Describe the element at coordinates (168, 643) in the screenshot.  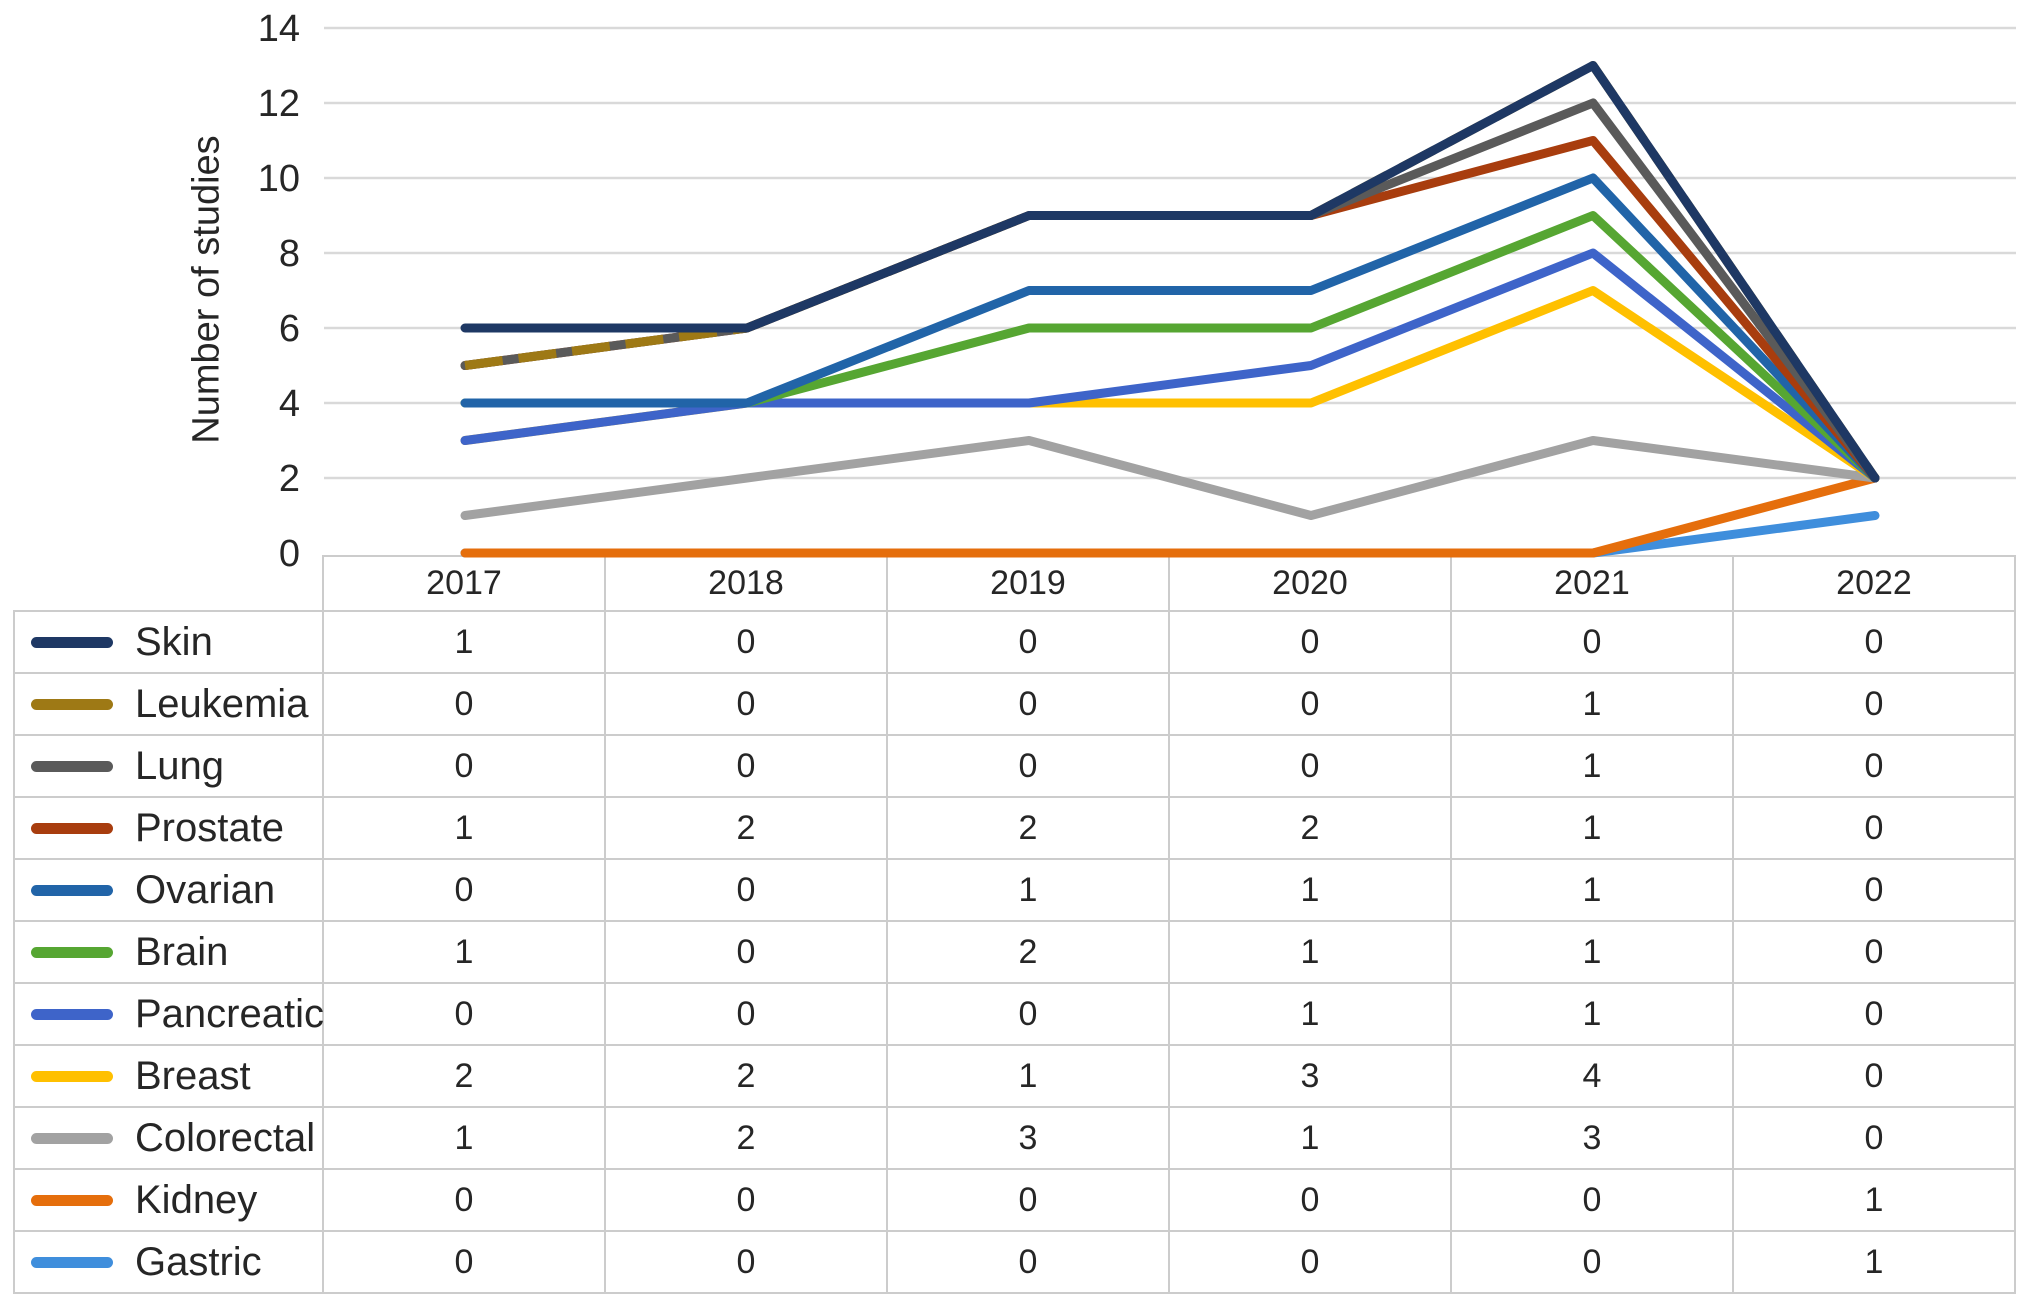
I see `legend-cell: Skin` at that location.